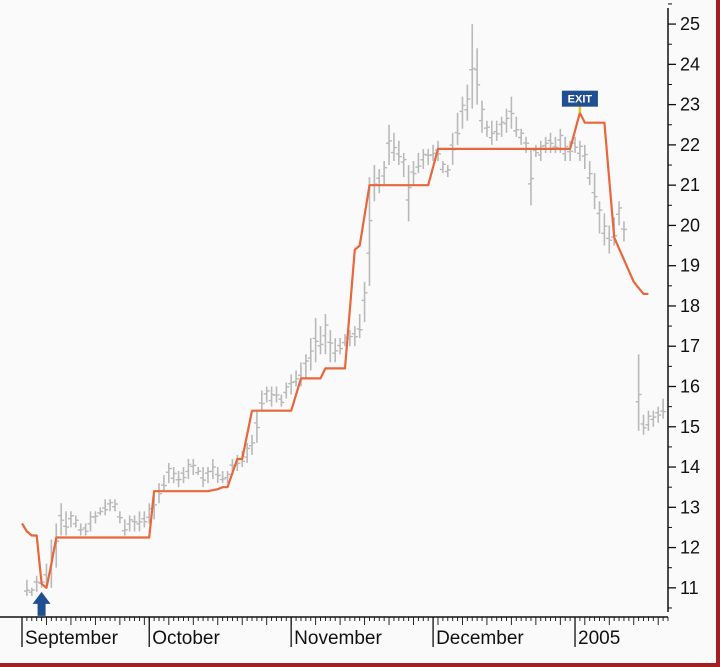 This screenshot has width=720, height=667. What do you see at coordinates (690, 145) in the screenshot?
I see `y-tick-label: 22` at bounding box center [690, 145].